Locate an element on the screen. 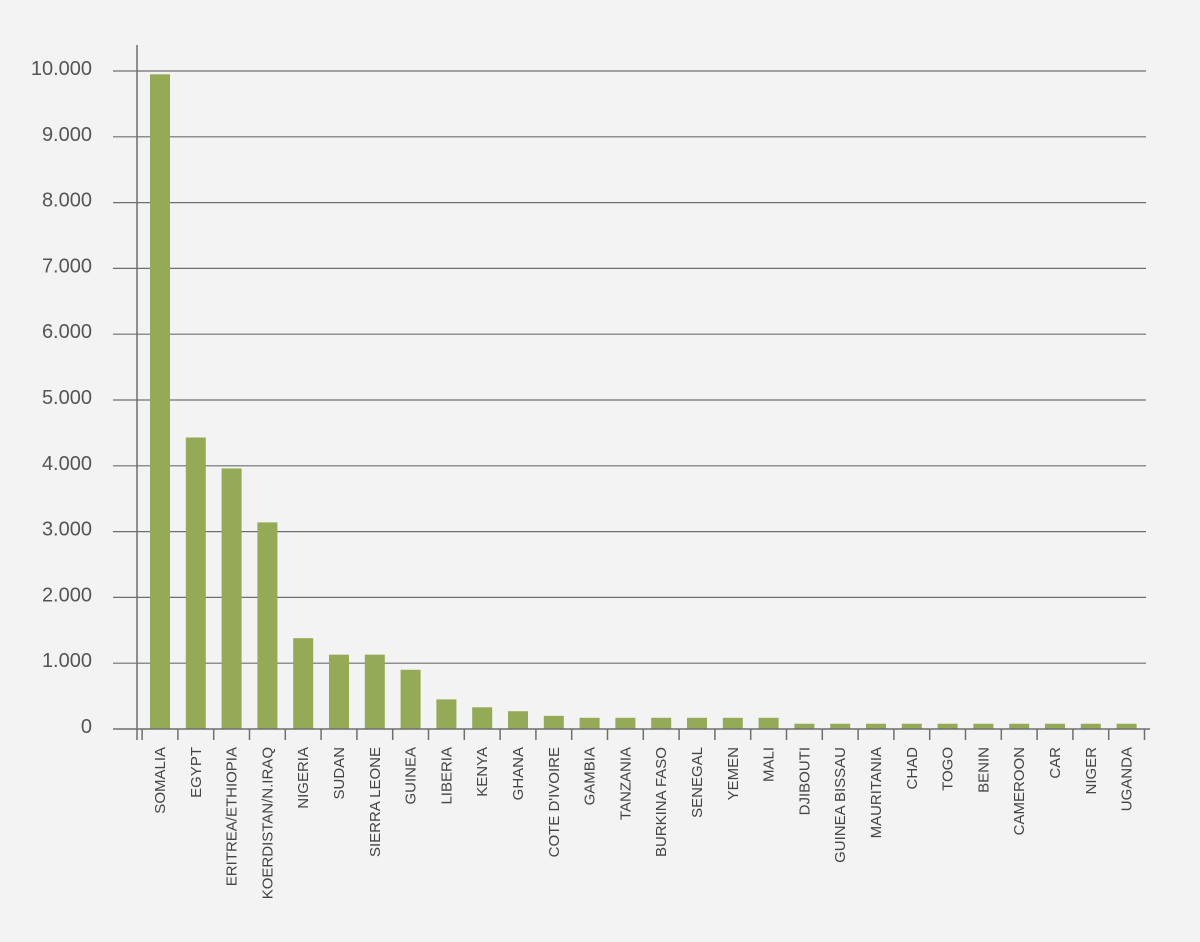 The width and height of the screenshot is (1200, 942). y-tick-label: 0 is located at coordinates (86, 727).